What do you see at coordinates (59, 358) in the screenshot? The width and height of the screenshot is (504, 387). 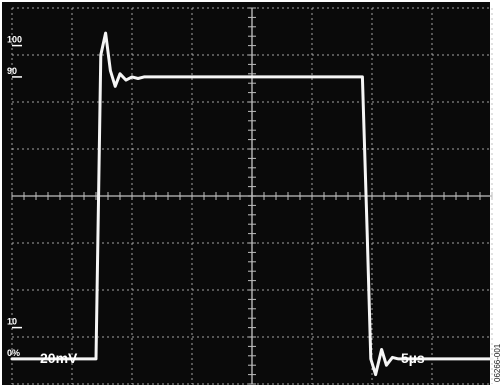 I see `volts-per-div-label: 20mV` at bounding box center [59, 358].